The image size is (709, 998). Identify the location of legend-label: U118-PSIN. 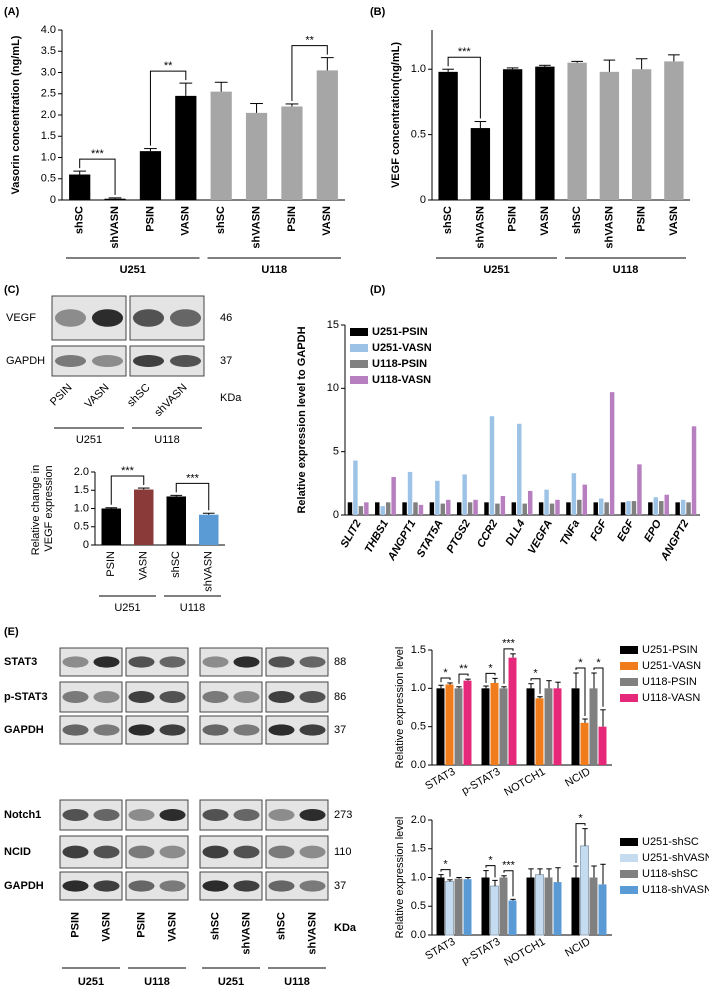
(669, 682).